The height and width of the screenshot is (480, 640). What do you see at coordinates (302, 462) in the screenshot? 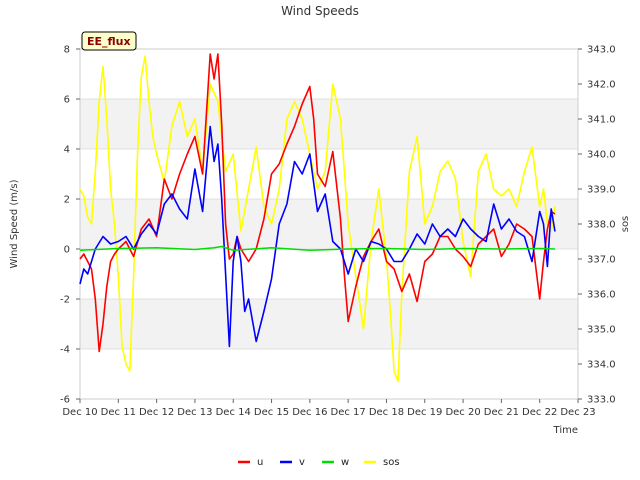
I see `legend-label-v: v` at bounding box center [302, 462].